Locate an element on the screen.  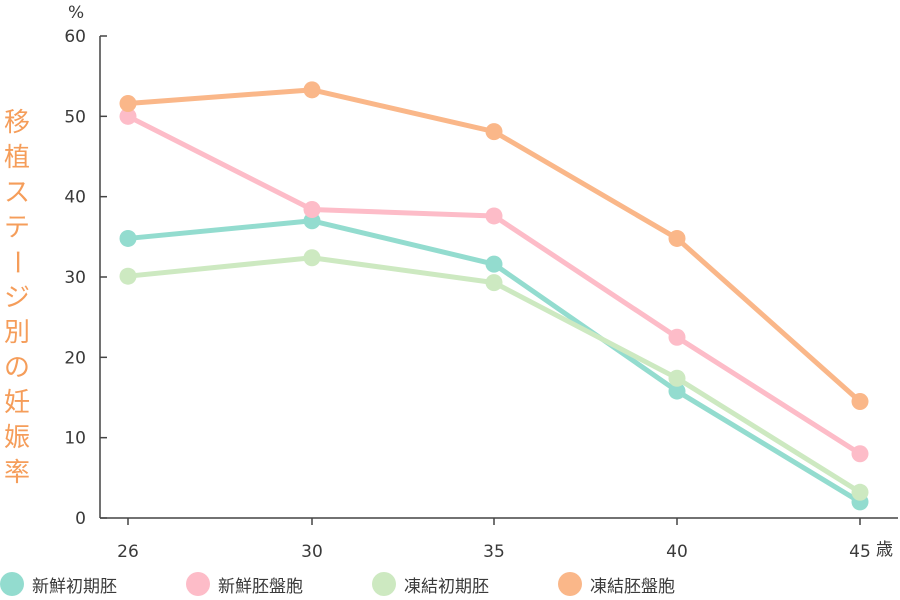
y-unit-label: % is located at coordinates (76, 13).